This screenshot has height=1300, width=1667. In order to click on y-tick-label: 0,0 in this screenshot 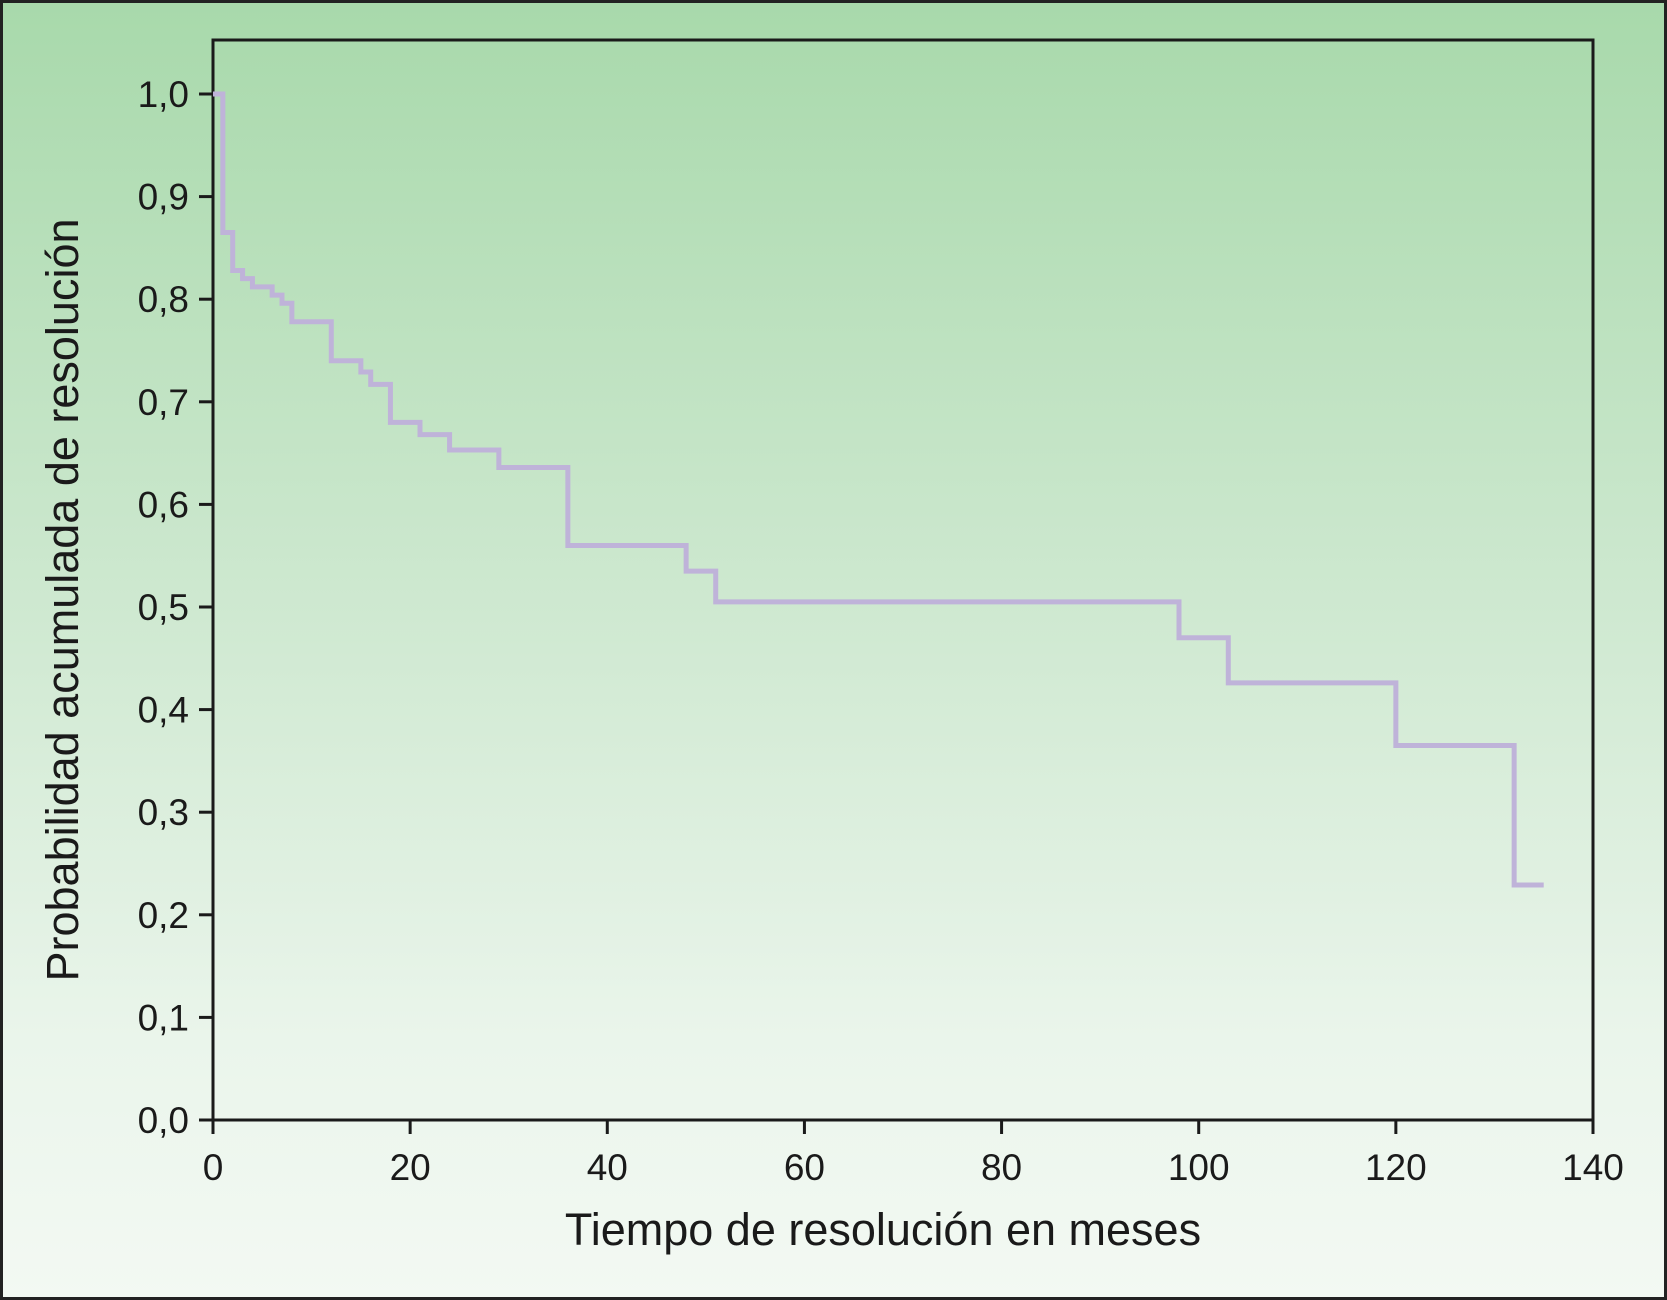, I will do `click(163, 1120)`.